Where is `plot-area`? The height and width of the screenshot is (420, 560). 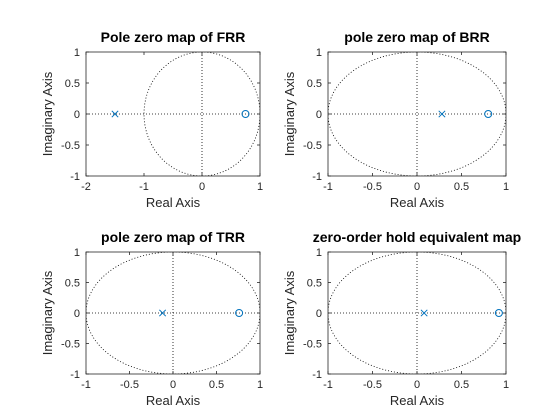
plot-area is located at coordinates (417, 114).